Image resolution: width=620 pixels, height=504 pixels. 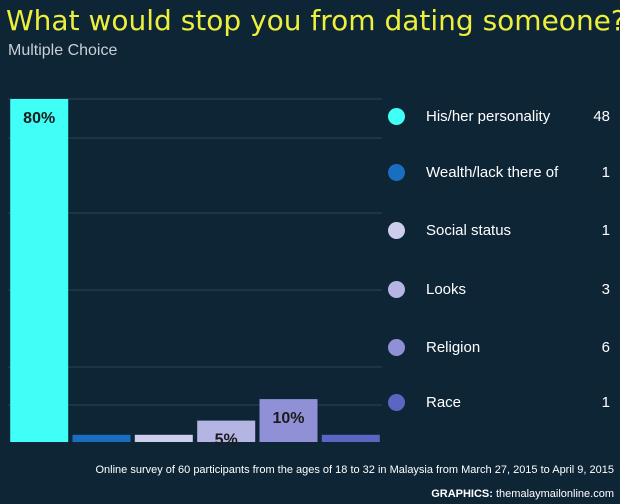 What do you see at coordinates (101, 438) in the screenshot?
I see `bar-wealth-lack-there-of` at bounding box center [101, 438].